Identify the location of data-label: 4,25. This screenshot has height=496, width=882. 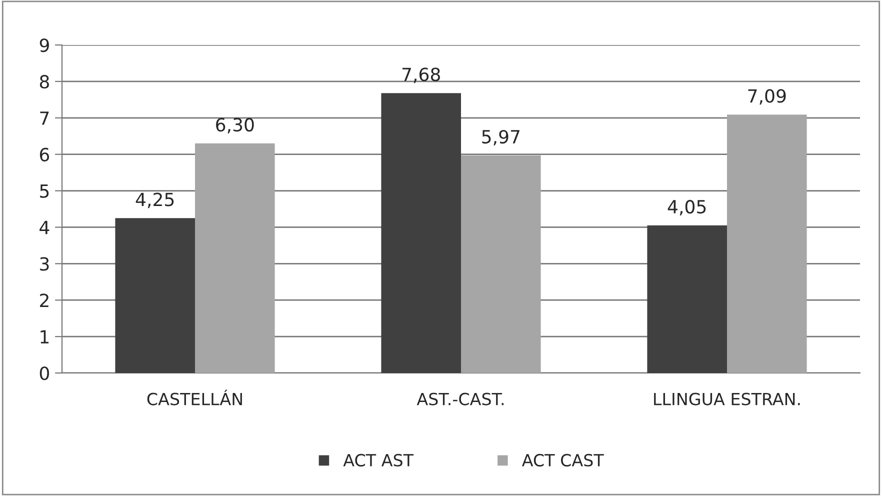
(155, 200).